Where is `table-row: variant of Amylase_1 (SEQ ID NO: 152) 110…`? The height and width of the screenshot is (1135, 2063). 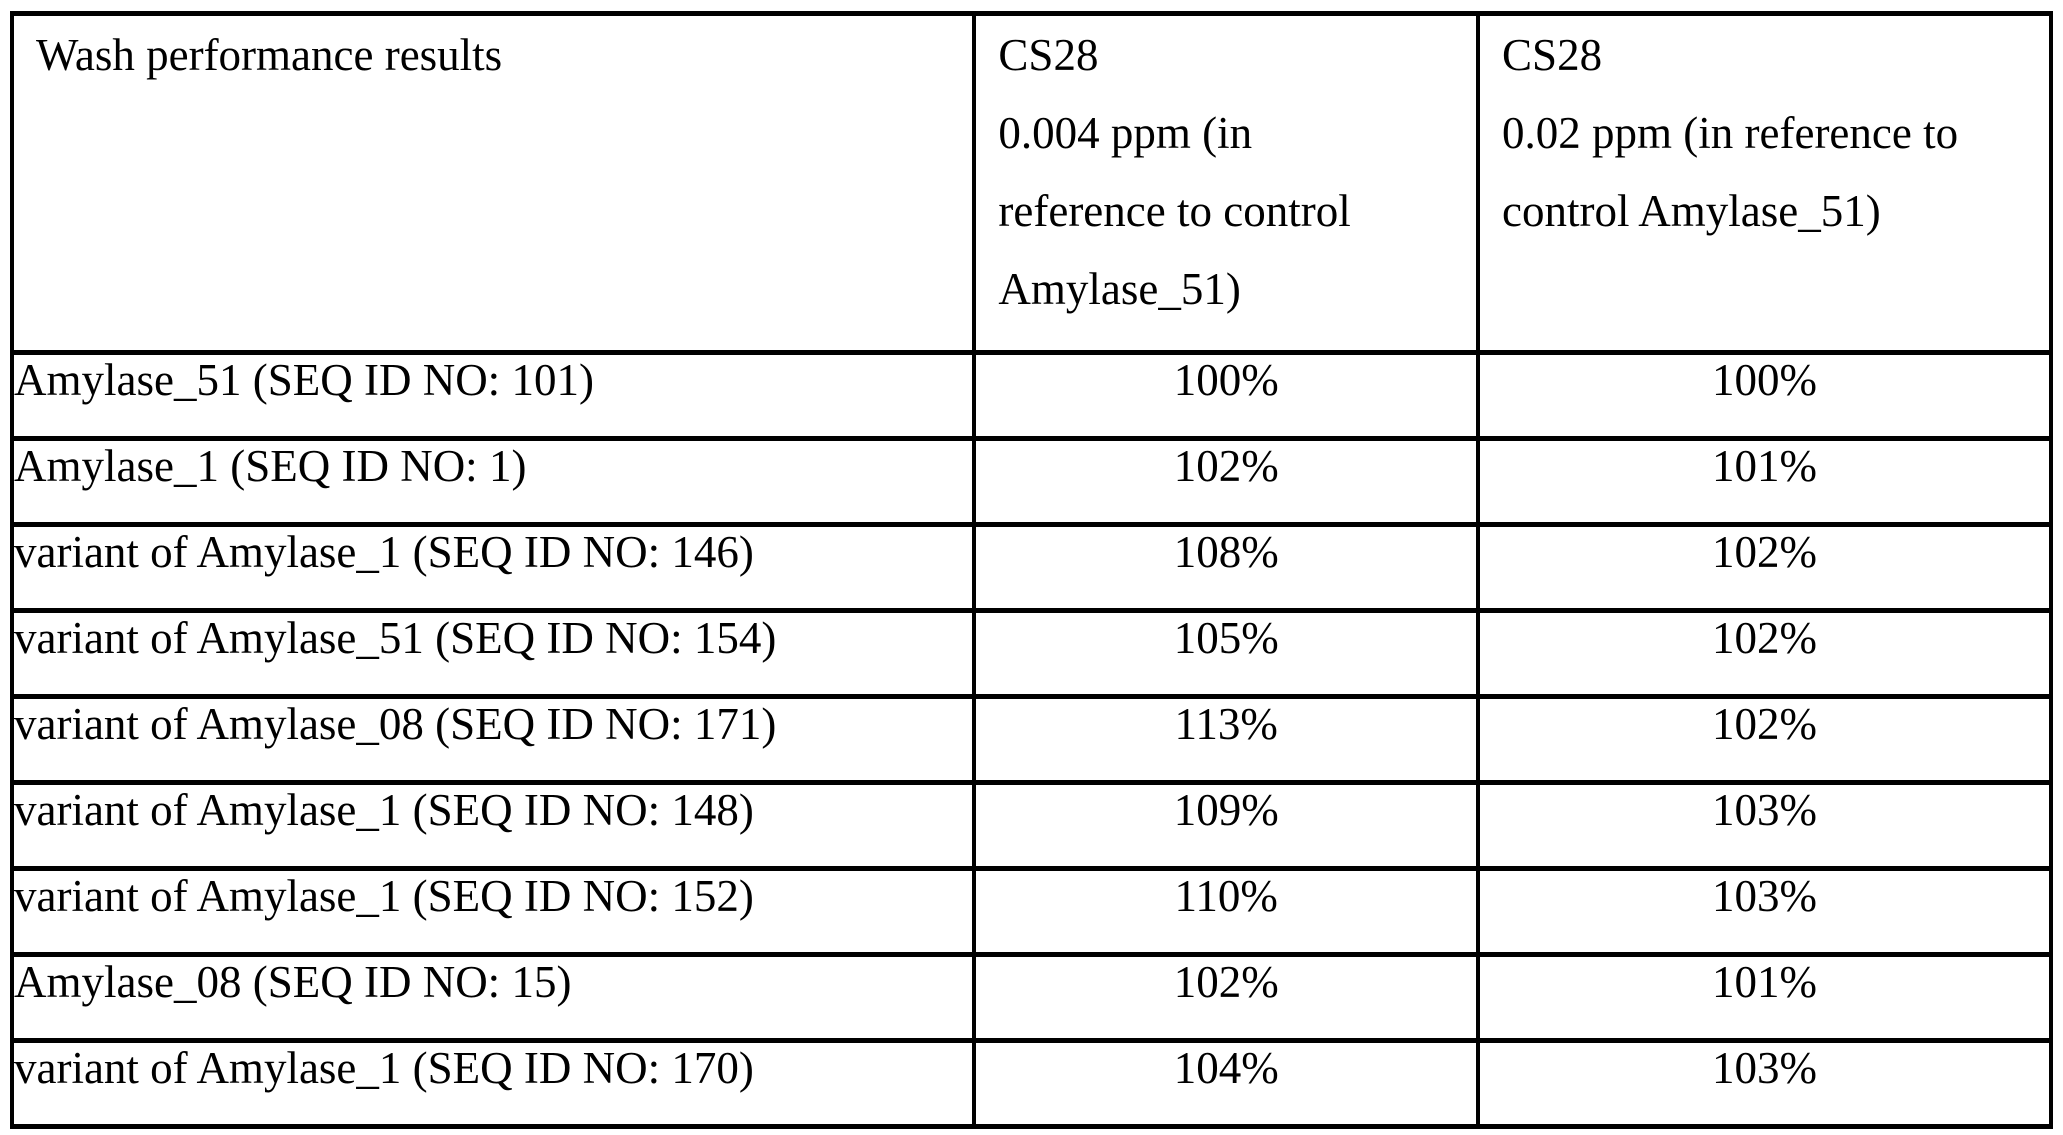
table-row: variant of Amylase_1 (SEQ ID NO: 152) 110… is located at coordinates (1031, 911).